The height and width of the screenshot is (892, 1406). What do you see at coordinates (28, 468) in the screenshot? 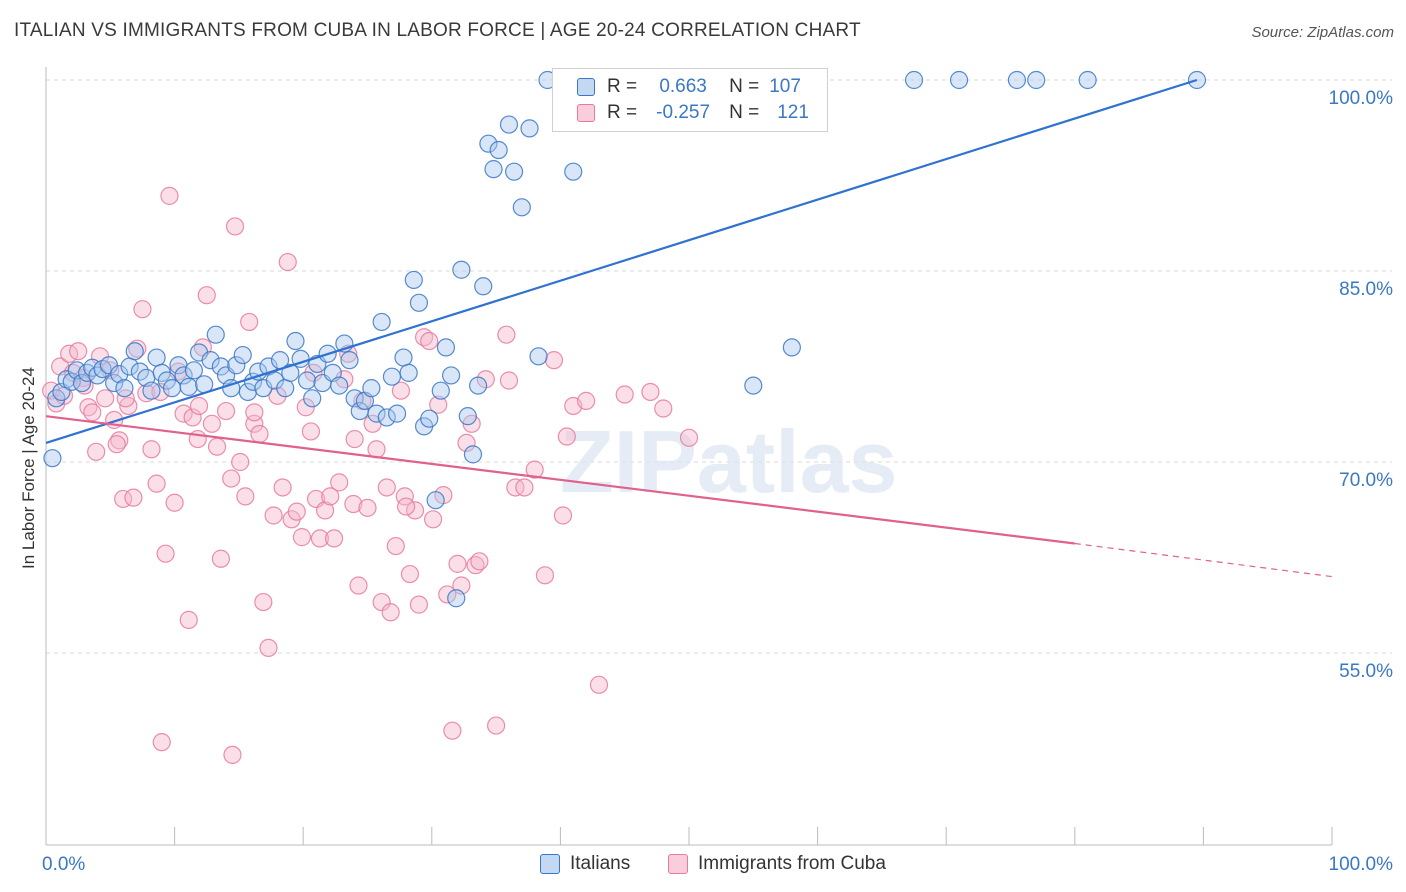
I see `y-axis-label: In Labor Force | Age 20-24` at bounding box center [28, 468].